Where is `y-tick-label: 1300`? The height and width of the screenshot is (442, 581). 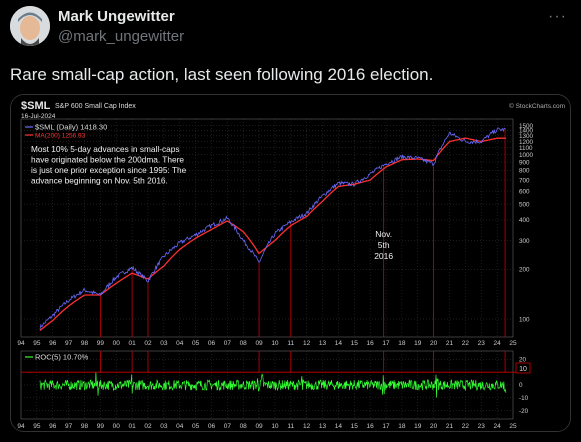
y-tick-label: 1300 is located at coordinates (526, 136).